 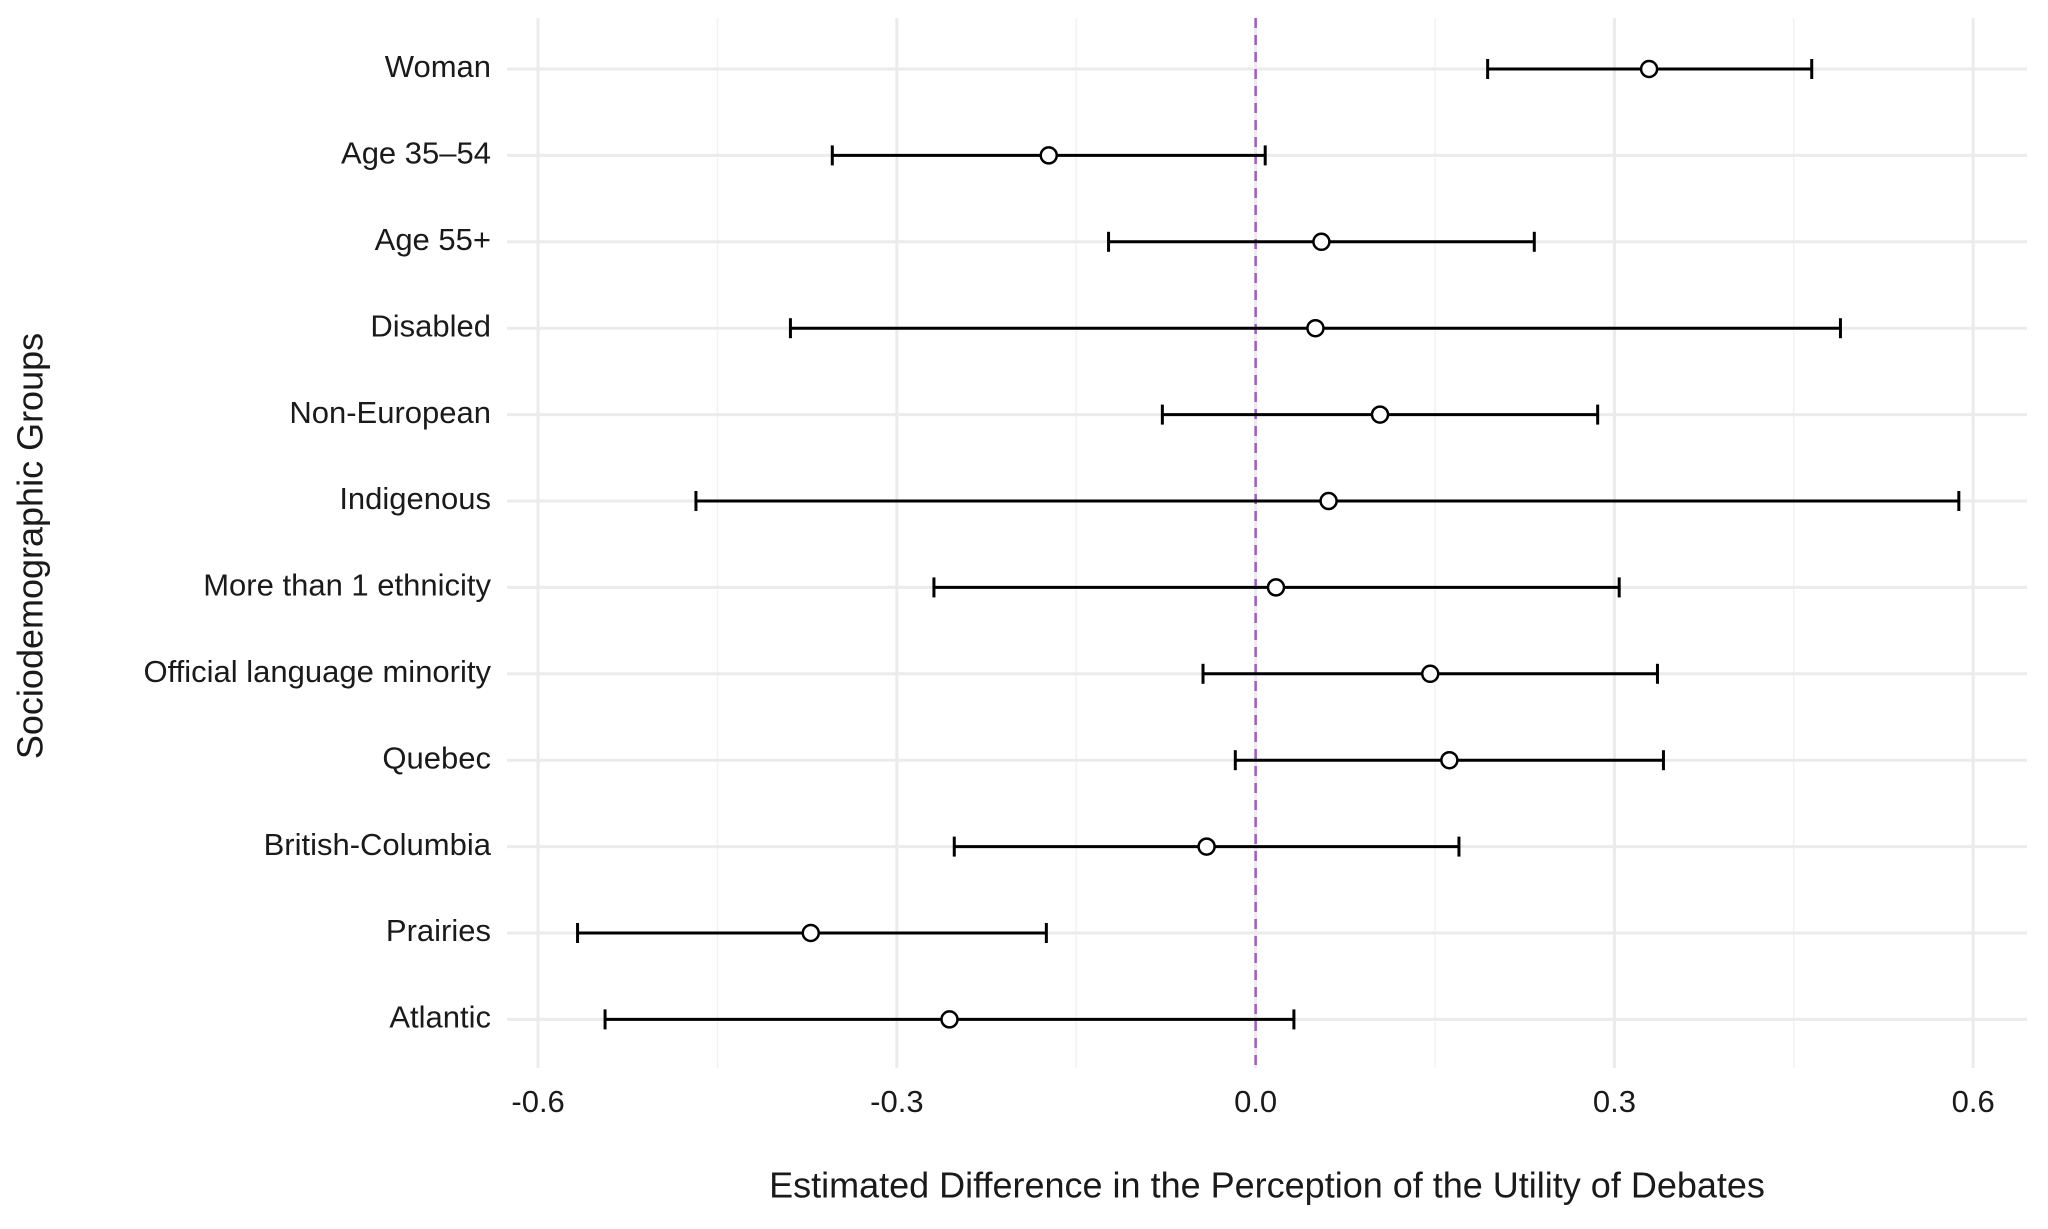 I want to click on y-tick-label: More than 1 ethnicity, so click(x=347, y=585).